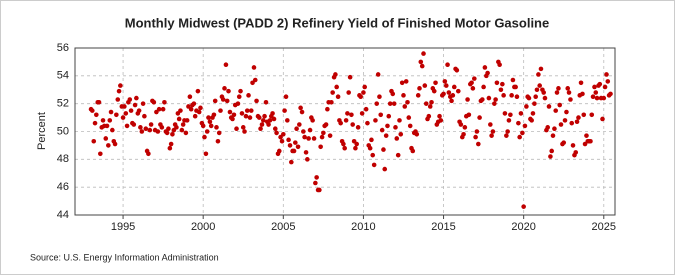 This screenshot has width=675, height=275. I want to click on y-tick-label: 48, so click(63, 159).